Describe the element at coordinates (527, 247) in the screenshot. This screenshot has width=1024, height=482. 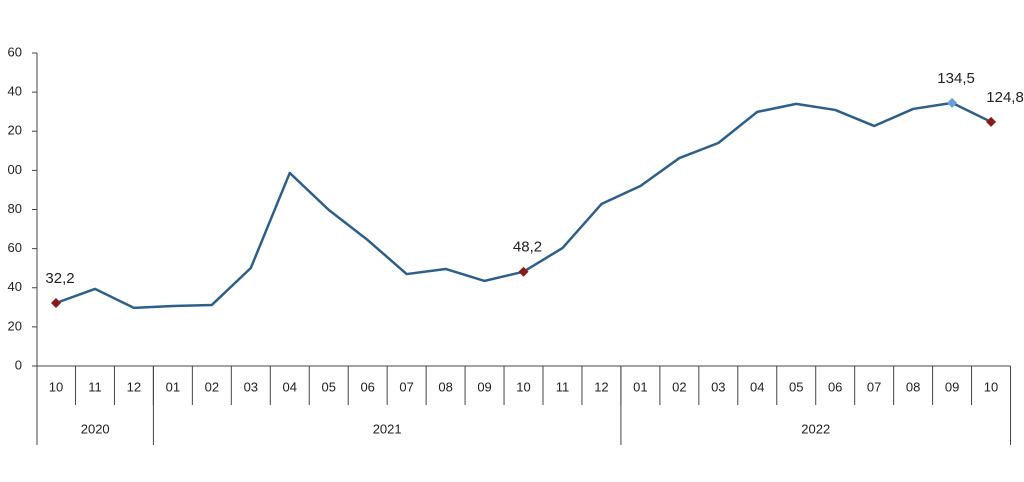
I see `value-label: 48,2` at that location.